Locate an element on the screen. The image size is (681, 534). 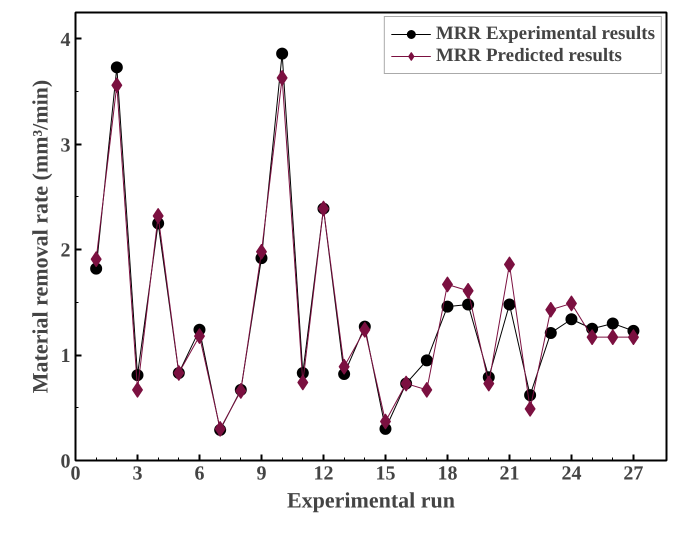
legend-label: MRR Predicted results is located at coordinates (529, 56).